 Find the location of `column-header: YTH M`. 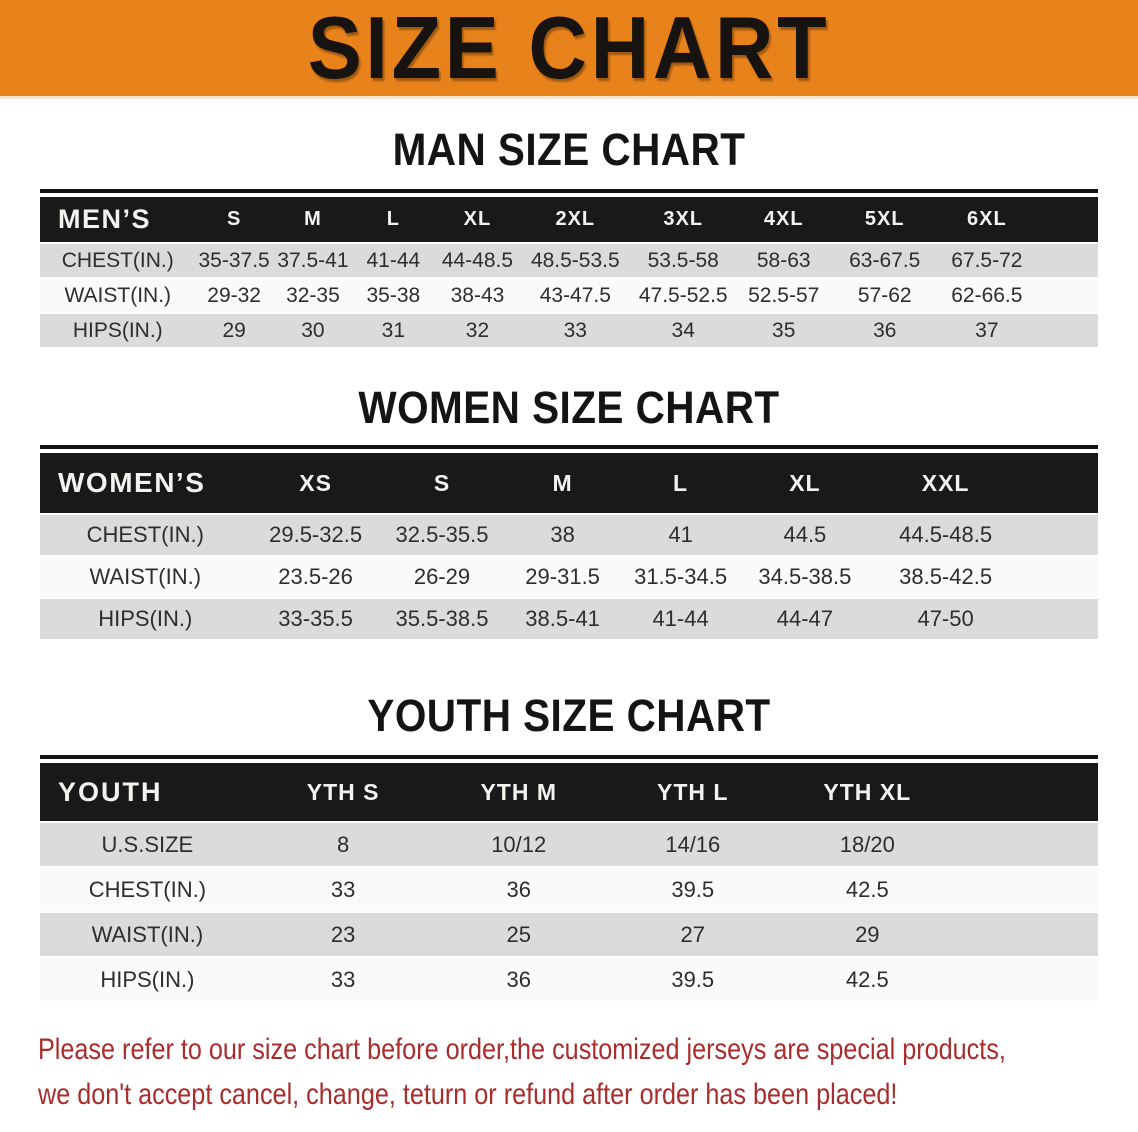

column-header: YTH M is located at coordinates (518, 792).